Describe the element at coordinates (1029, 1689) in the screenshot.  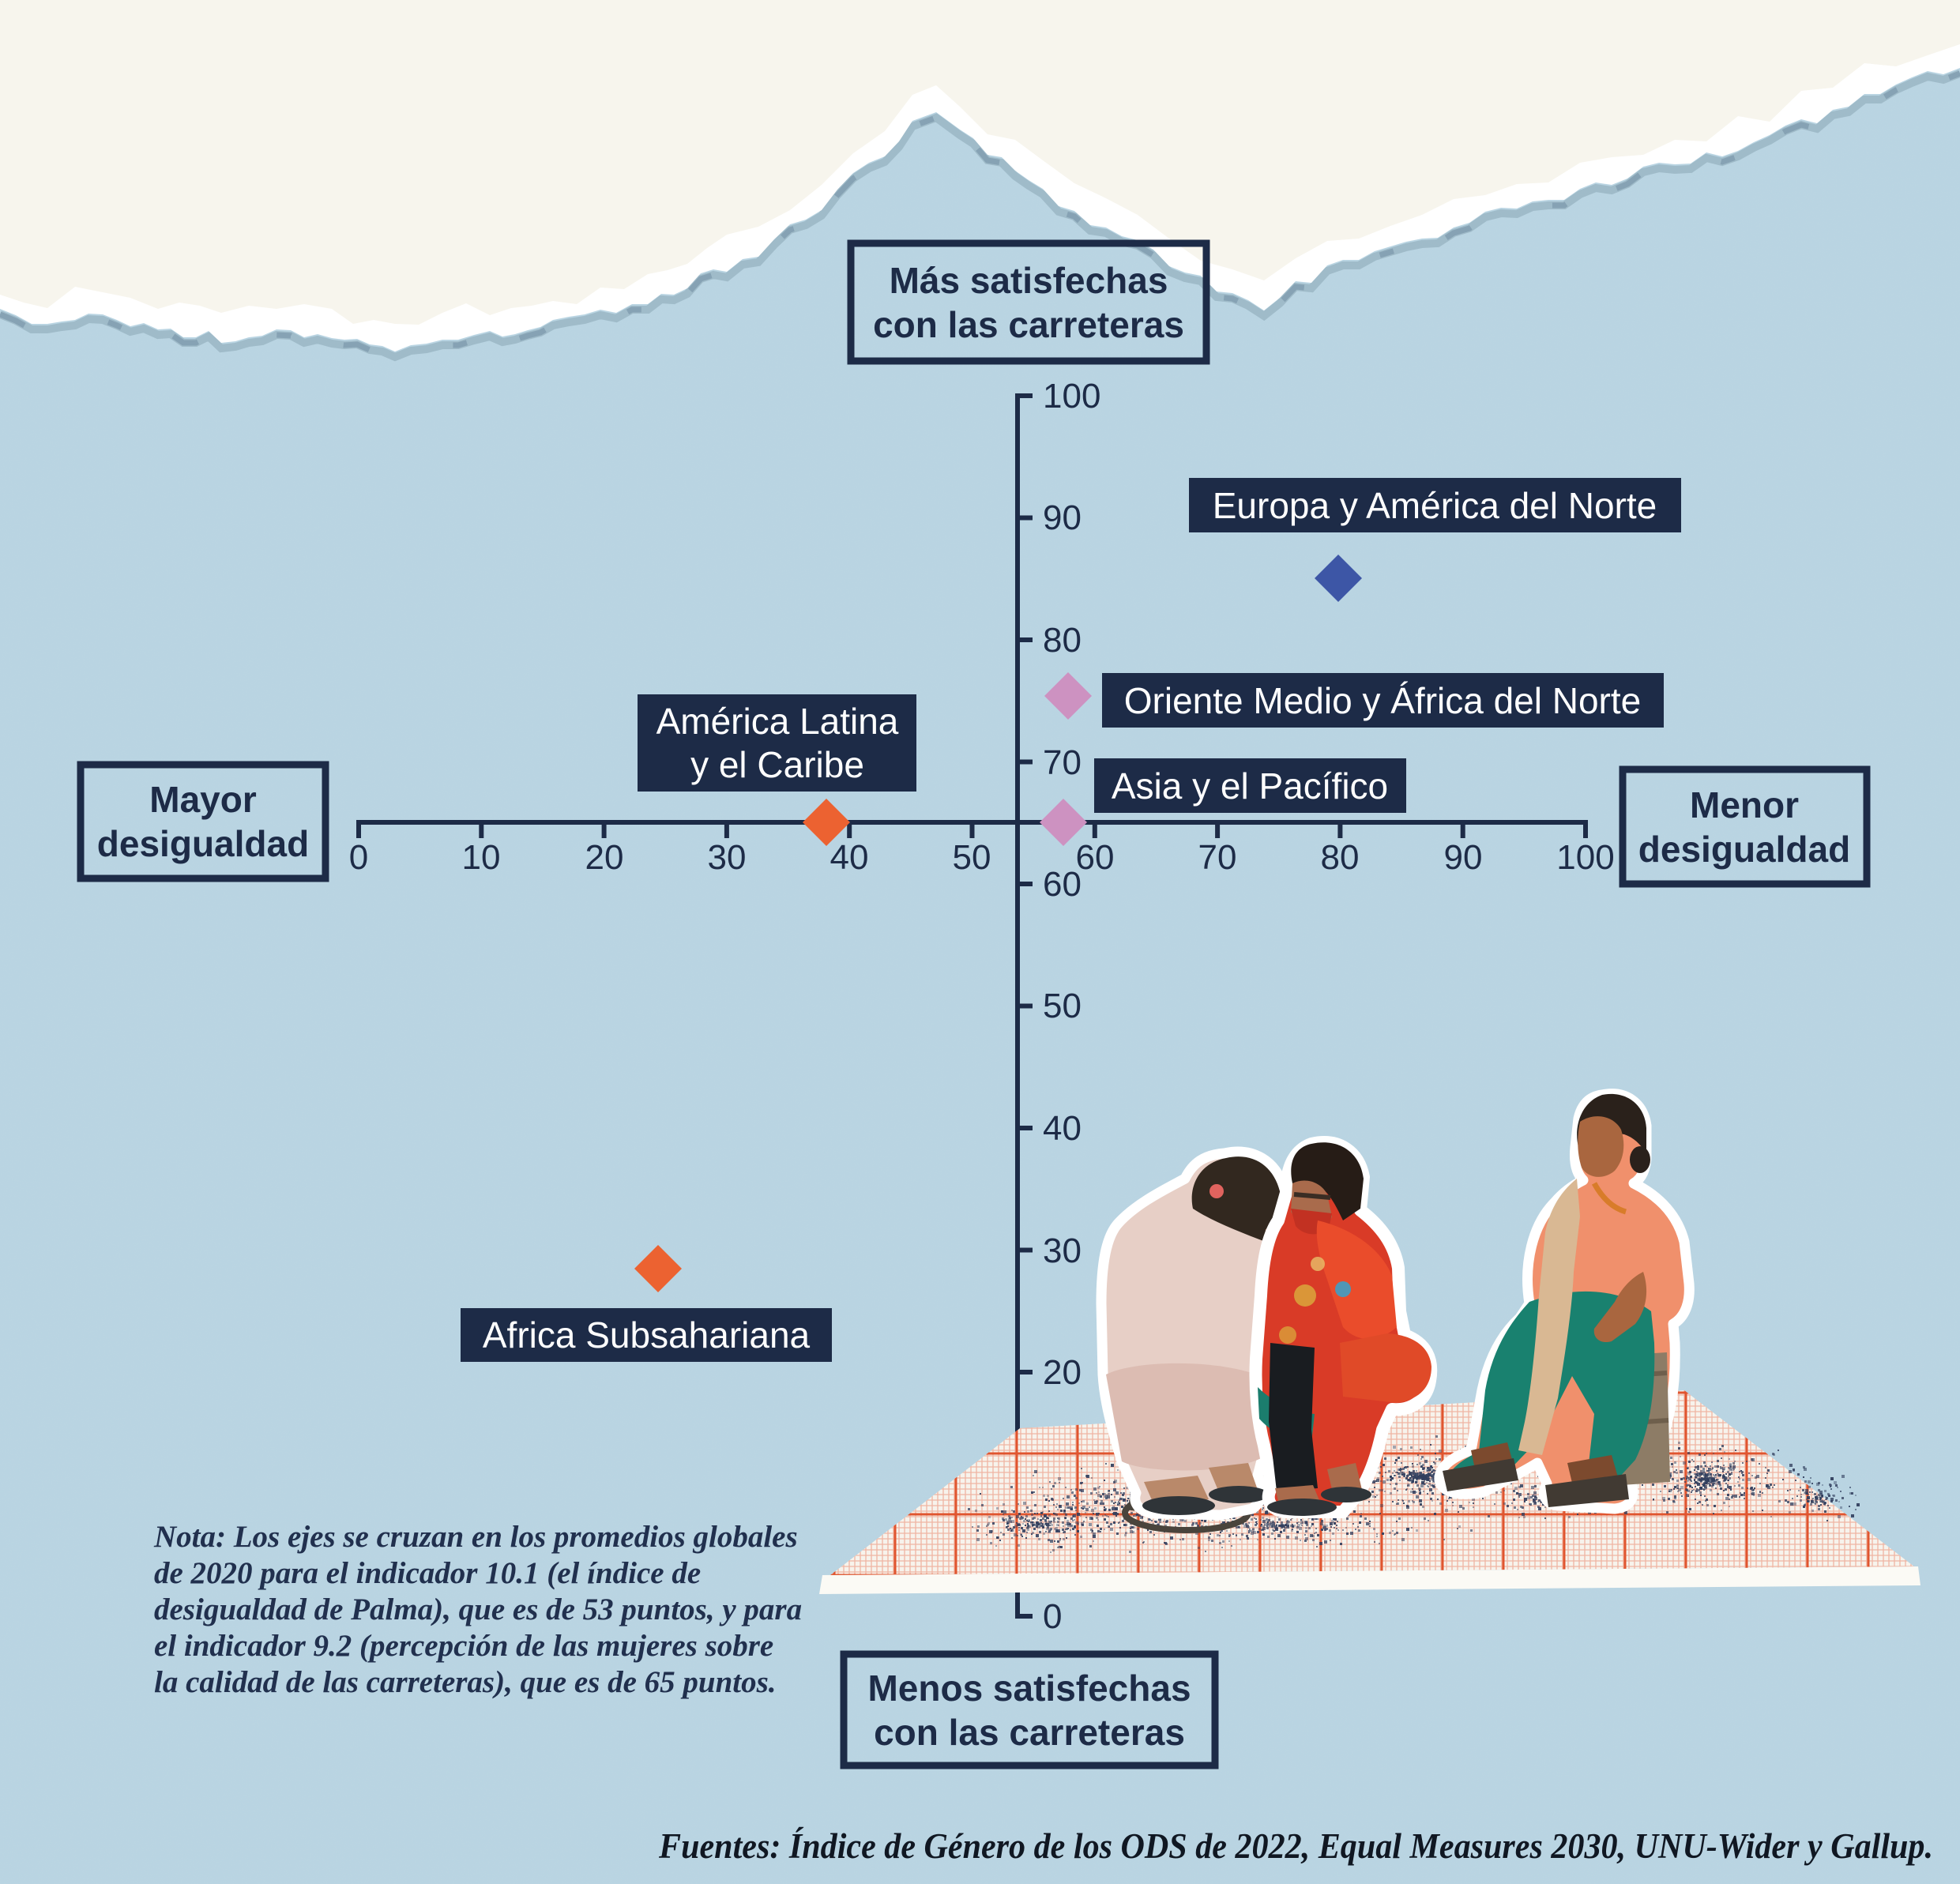
I see `svg-text: Menos satisfechas` at that location.